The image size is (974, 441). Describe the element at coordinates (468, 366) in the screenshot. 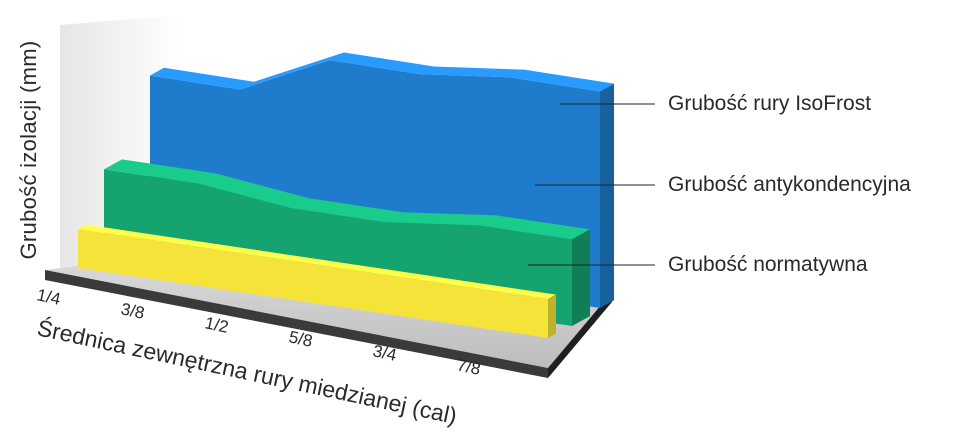

I see `x-tick-label: 7/8` at that location.